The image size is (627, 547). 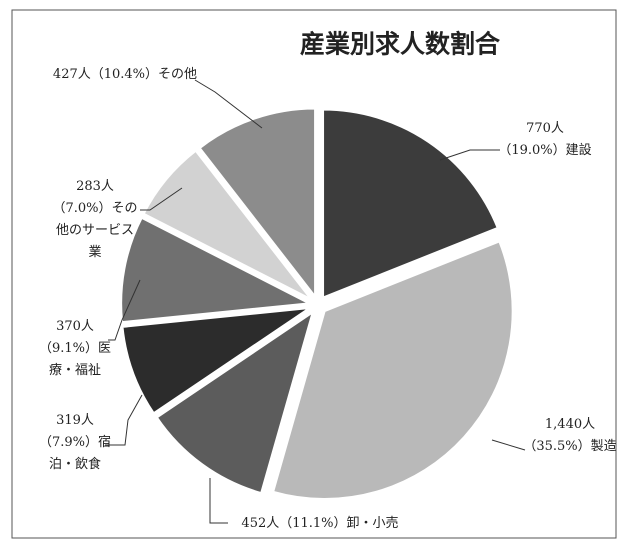 I want to click on slice-label: （19.0%）建設, so click(x=544, y=150).